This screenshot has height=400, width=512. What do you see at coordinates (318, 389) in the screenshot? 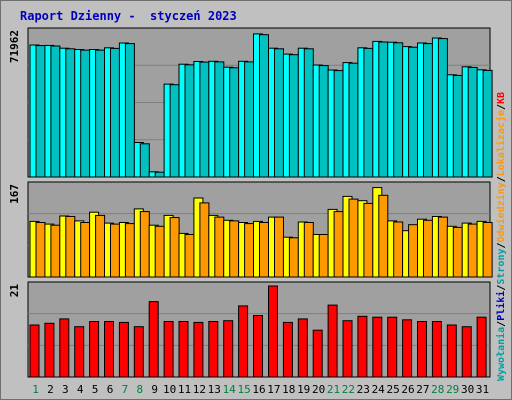
I see `day-label-20: 20` at bounding box center [318, 389].